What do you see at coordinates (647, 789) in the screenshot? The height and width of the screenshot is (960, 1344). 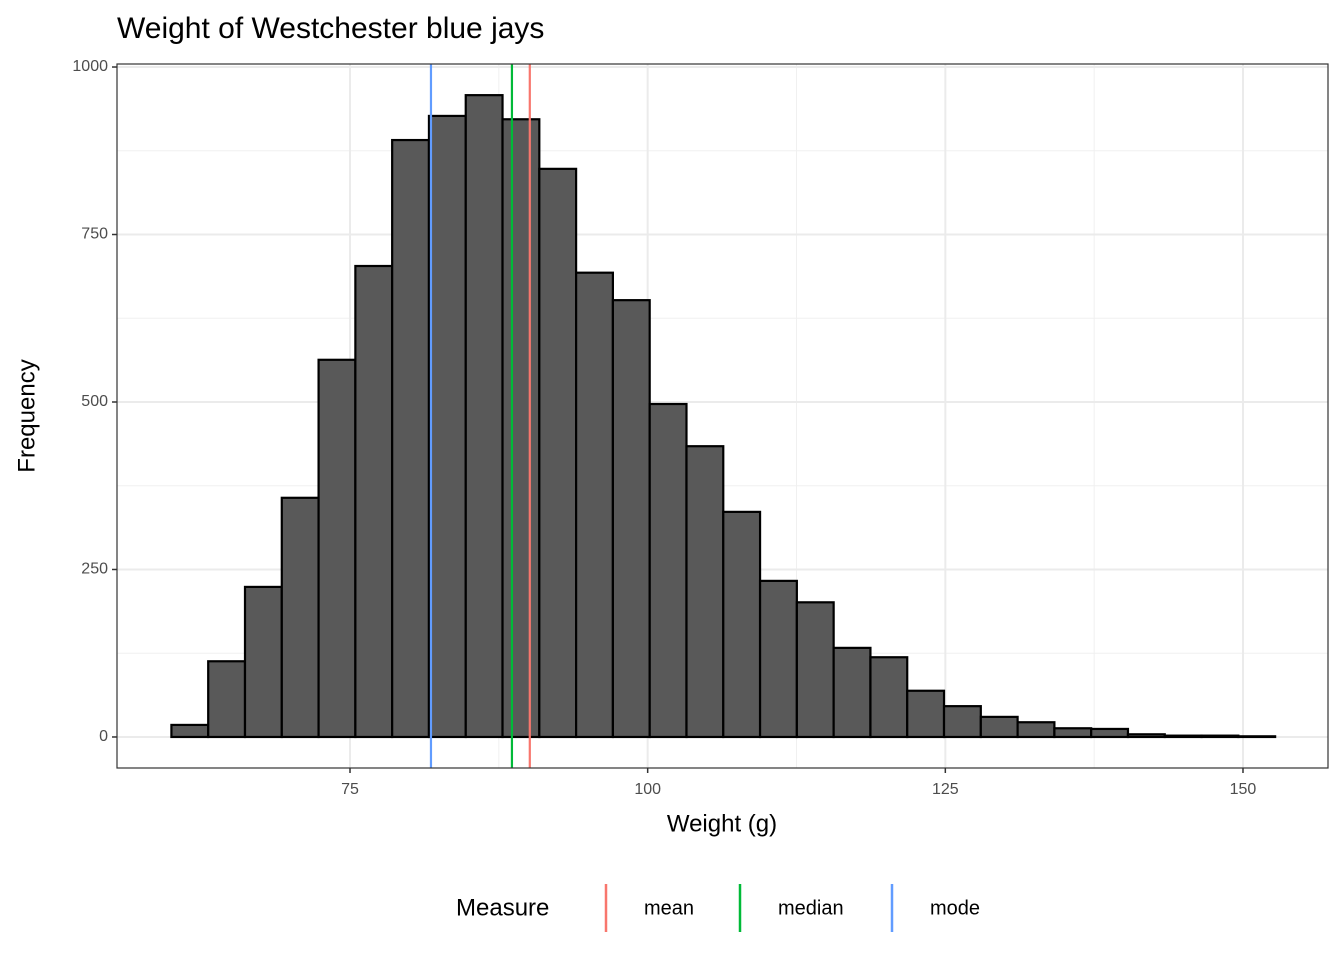 I see `x-tick-label: 100` at bounding box center [647, 789].